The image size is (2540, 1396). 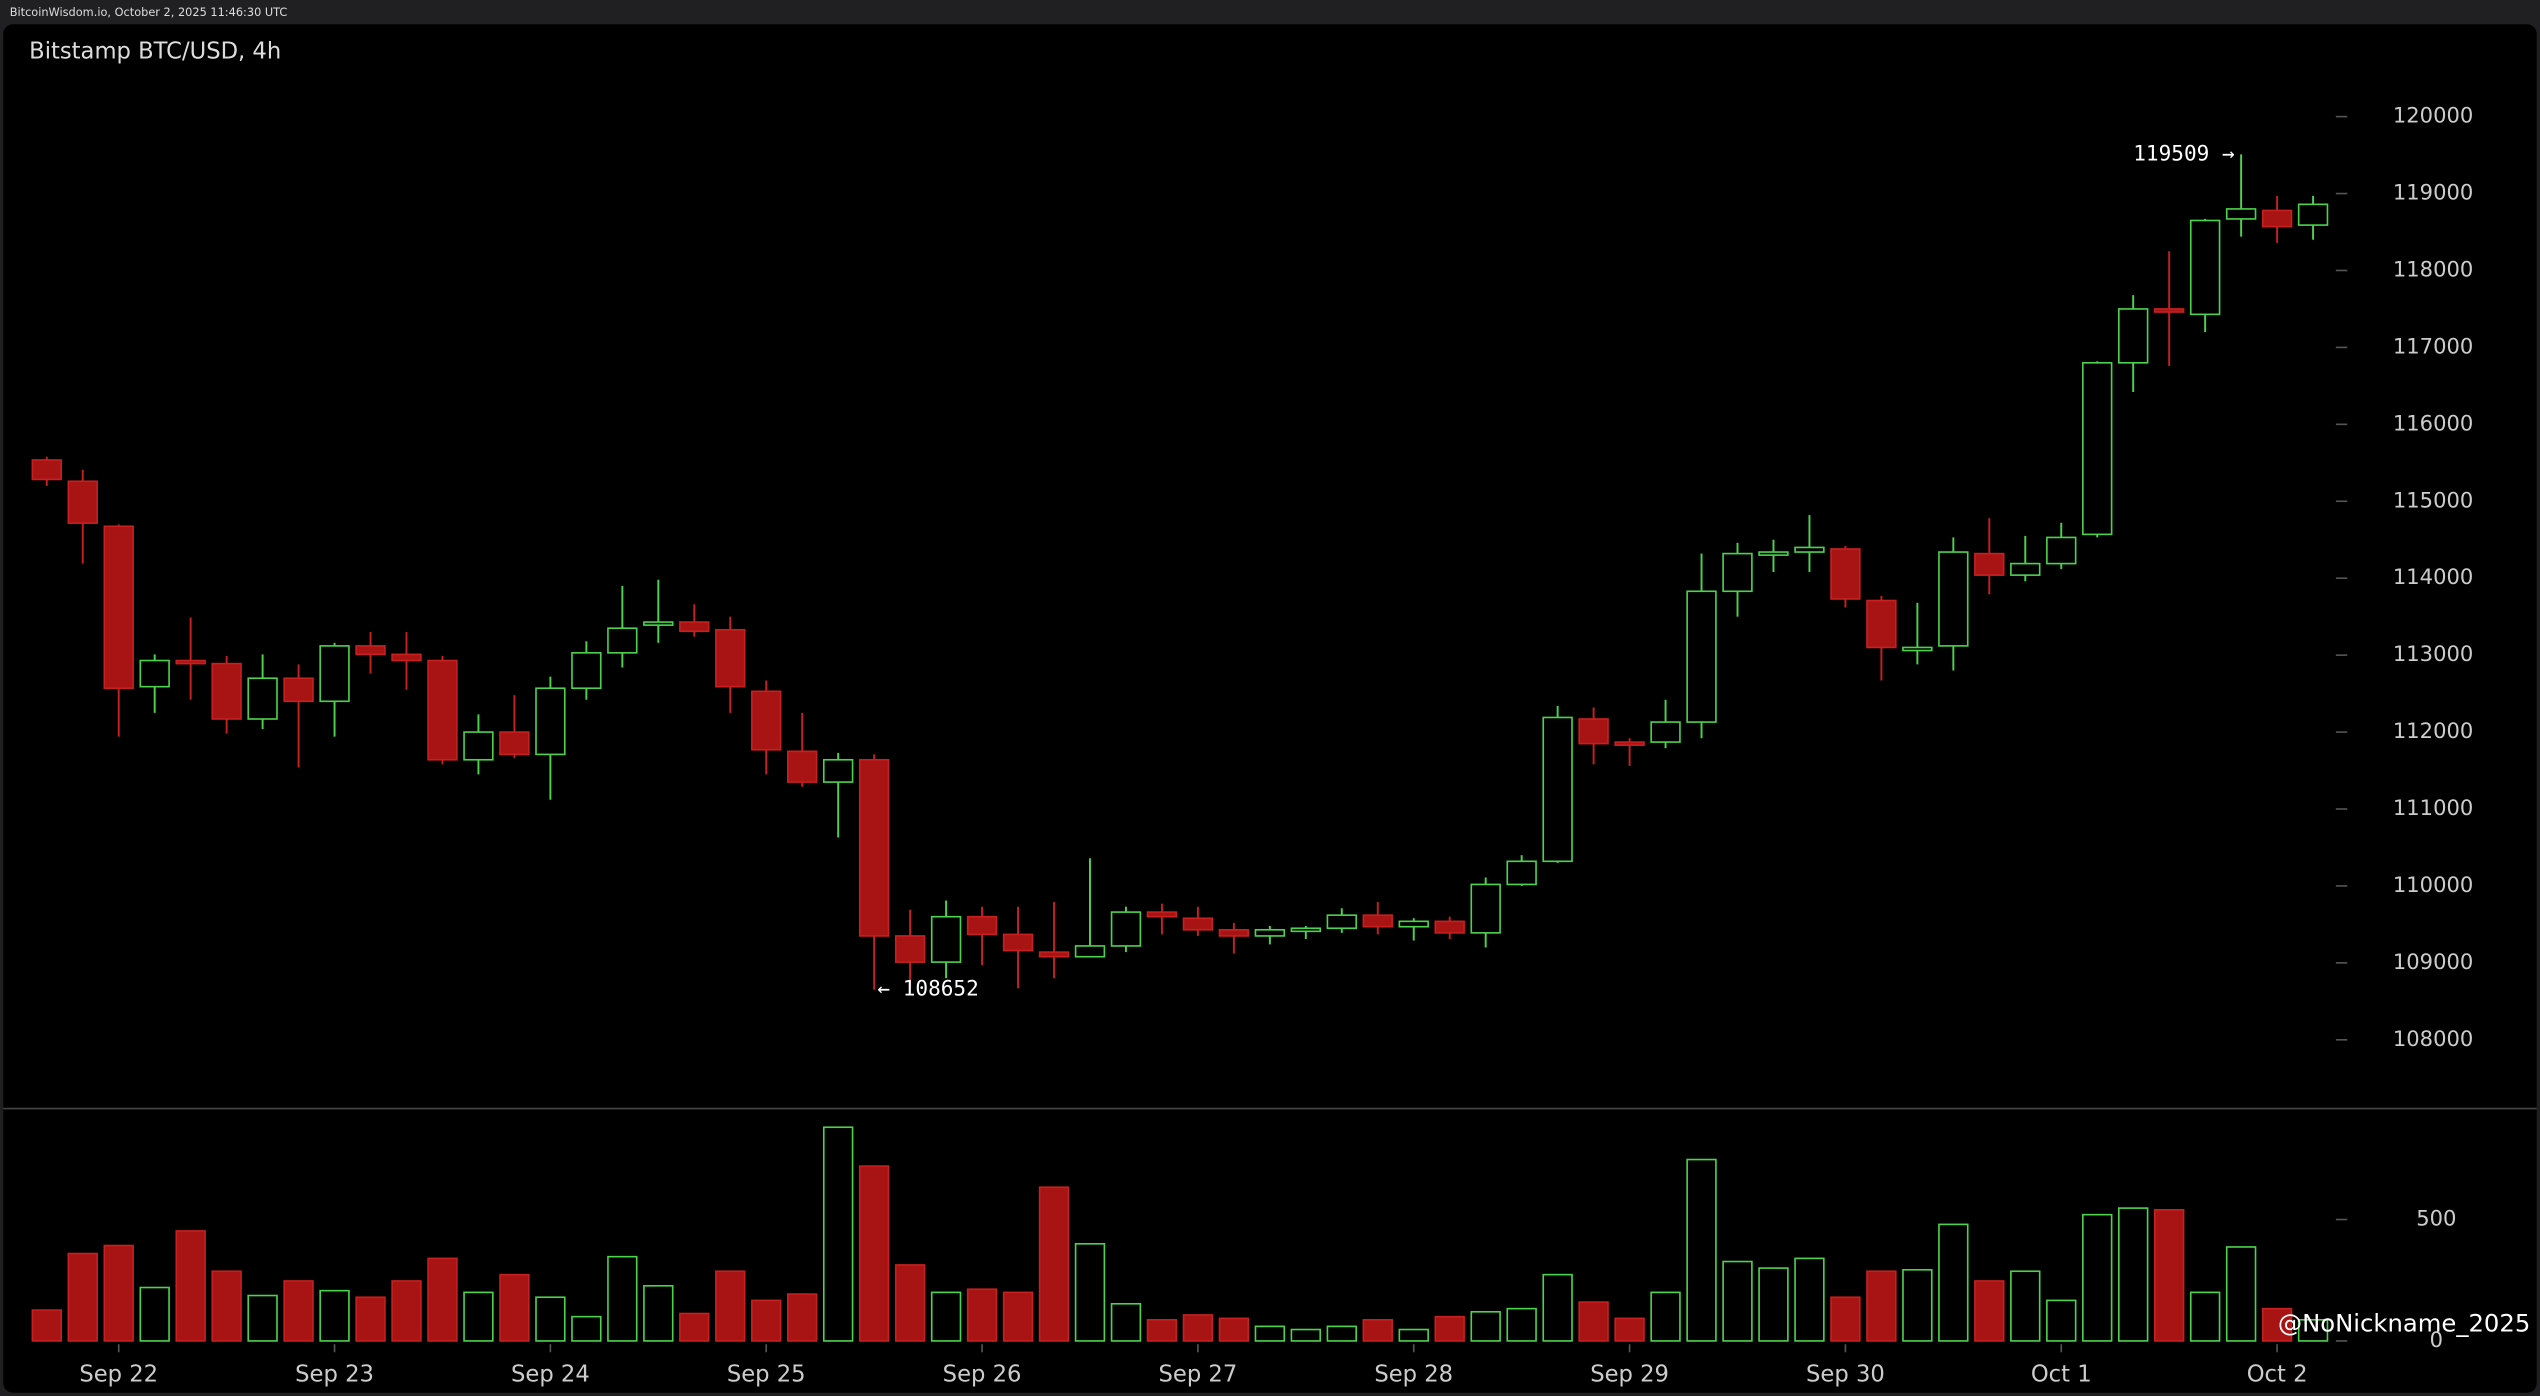 I want to click on x-tick-label: Sep 26, so click(x=982, y=1374).